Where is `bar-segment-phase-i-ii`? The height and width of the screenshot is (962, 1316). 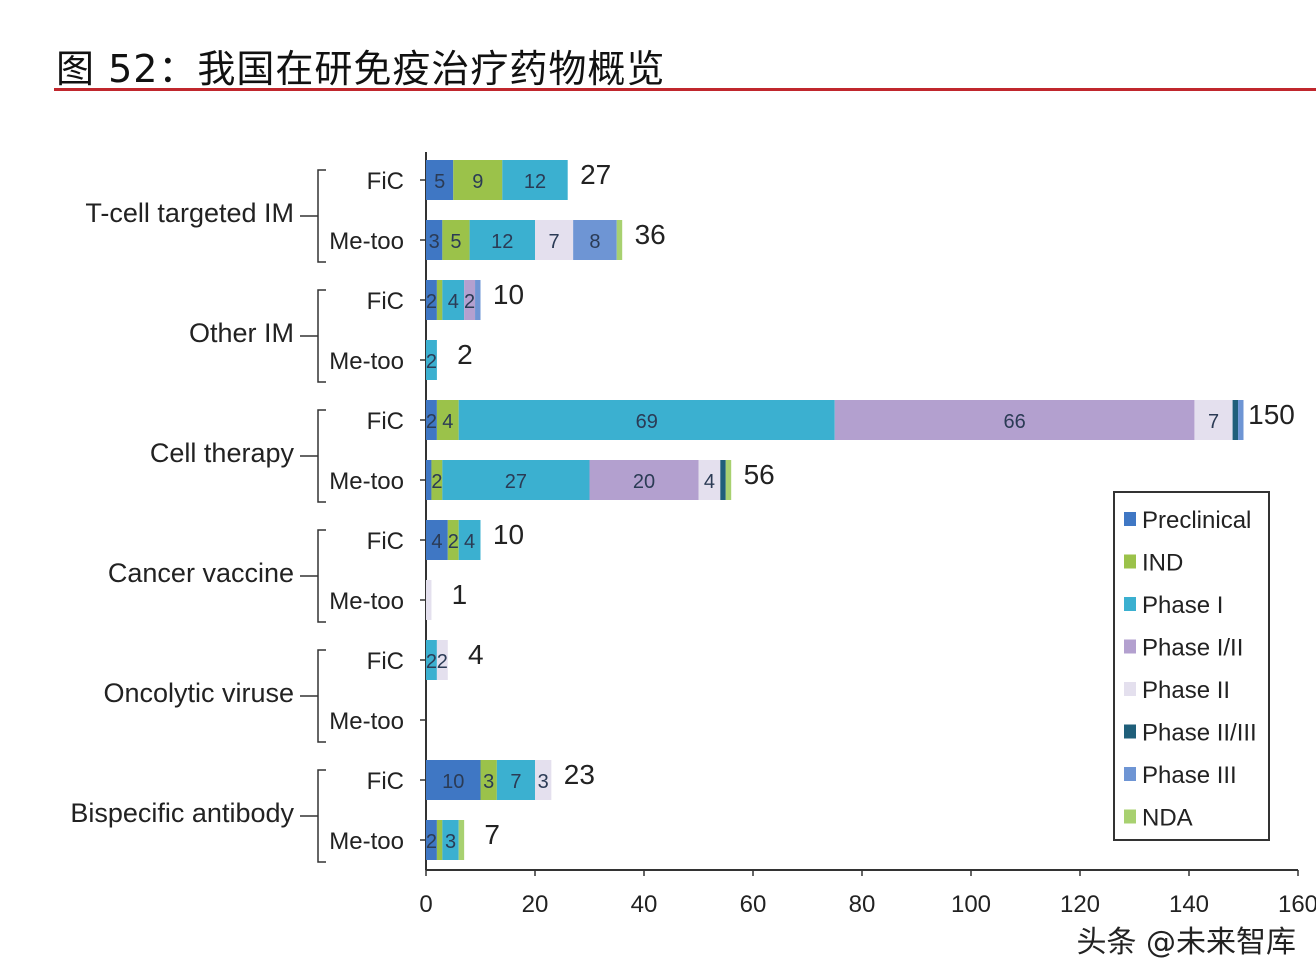
bar-segment-phase-i-ii is located at coordinates (470, 300).